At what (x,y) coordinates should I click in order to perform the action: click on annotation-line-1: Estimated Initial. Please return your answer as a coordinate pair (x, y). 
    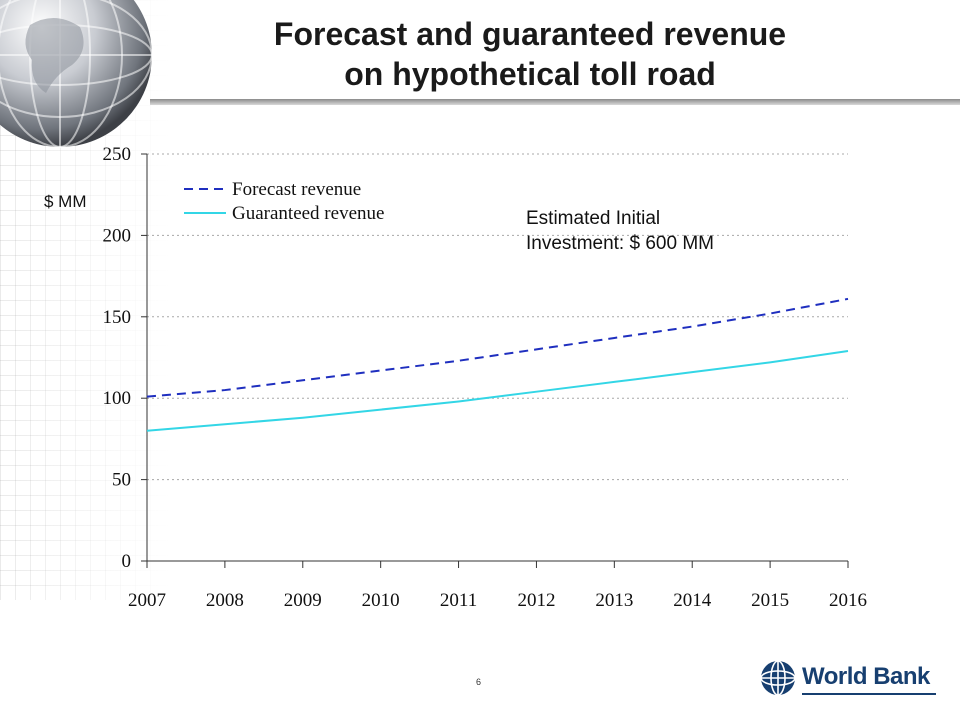
    Looking at the image, I should click on (593, 218).